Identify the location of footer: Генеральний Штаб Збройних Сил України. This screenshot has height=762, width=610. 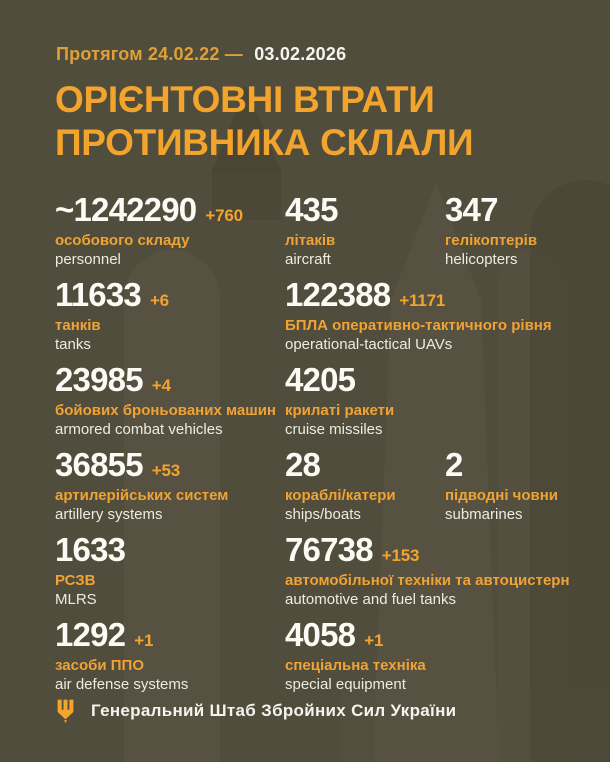
(255, 711).